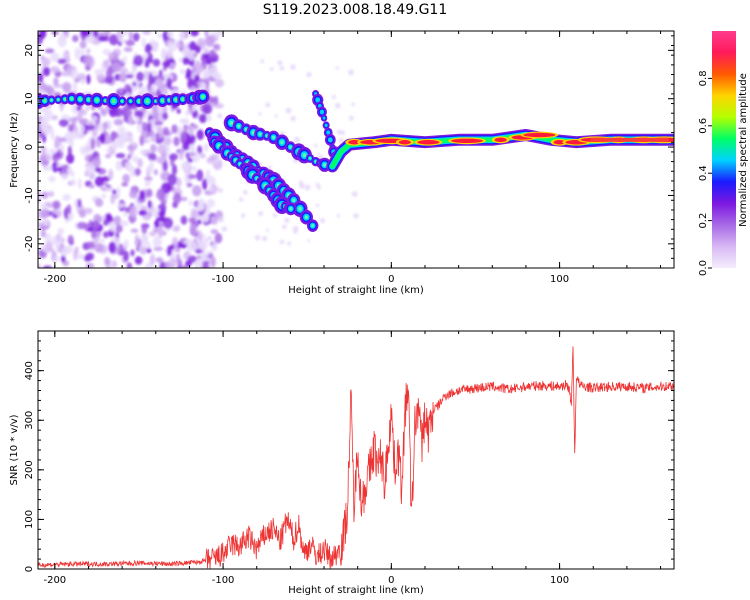 The width and height of the screenshot is (750, 600). Describe the element at coordinates (29, 244) in the screenshot. I see `spectrogram-y-tick-label: -20` at that location.